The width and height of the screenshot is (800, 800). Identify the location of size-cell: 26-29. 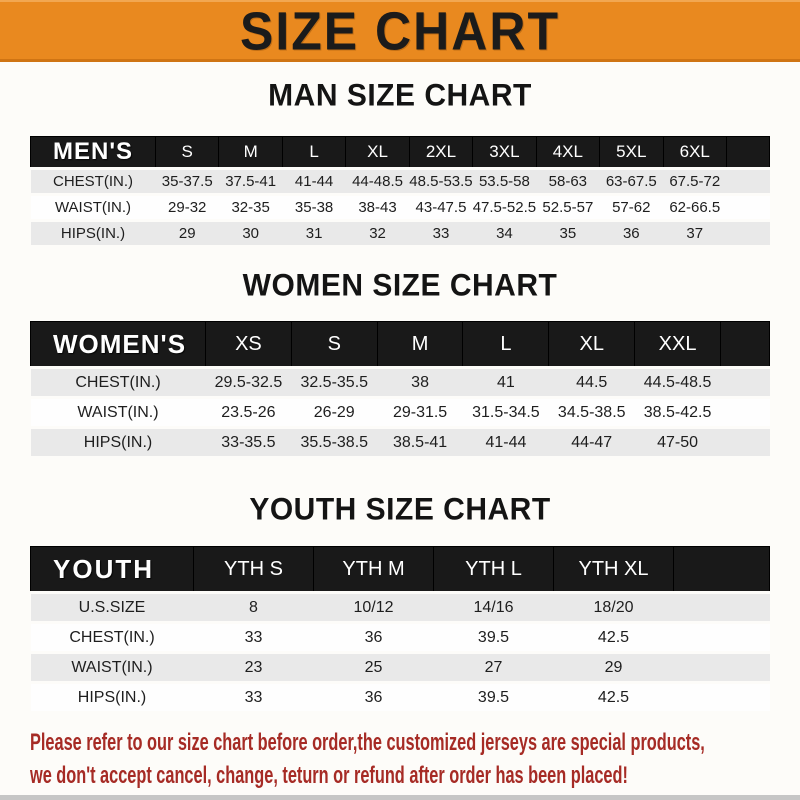
(334, 412).